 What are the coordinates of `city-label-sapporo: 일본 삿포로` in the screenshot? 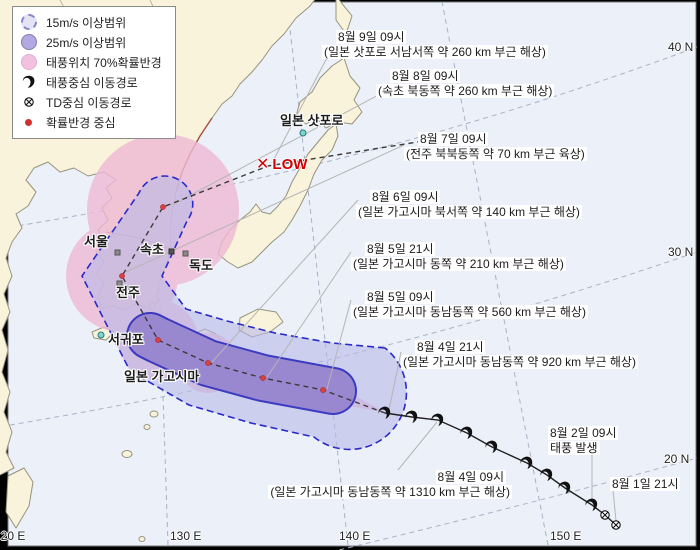 It's located at (312, 120).